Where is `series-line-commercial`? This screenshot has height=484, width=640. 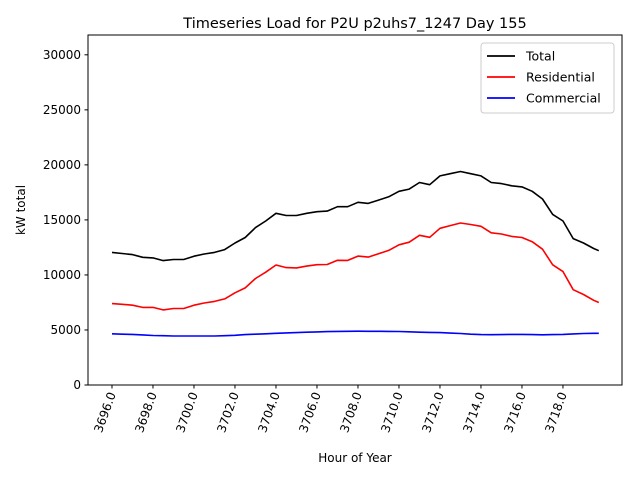 series-line-commercial is located at coordinates (355, 333).